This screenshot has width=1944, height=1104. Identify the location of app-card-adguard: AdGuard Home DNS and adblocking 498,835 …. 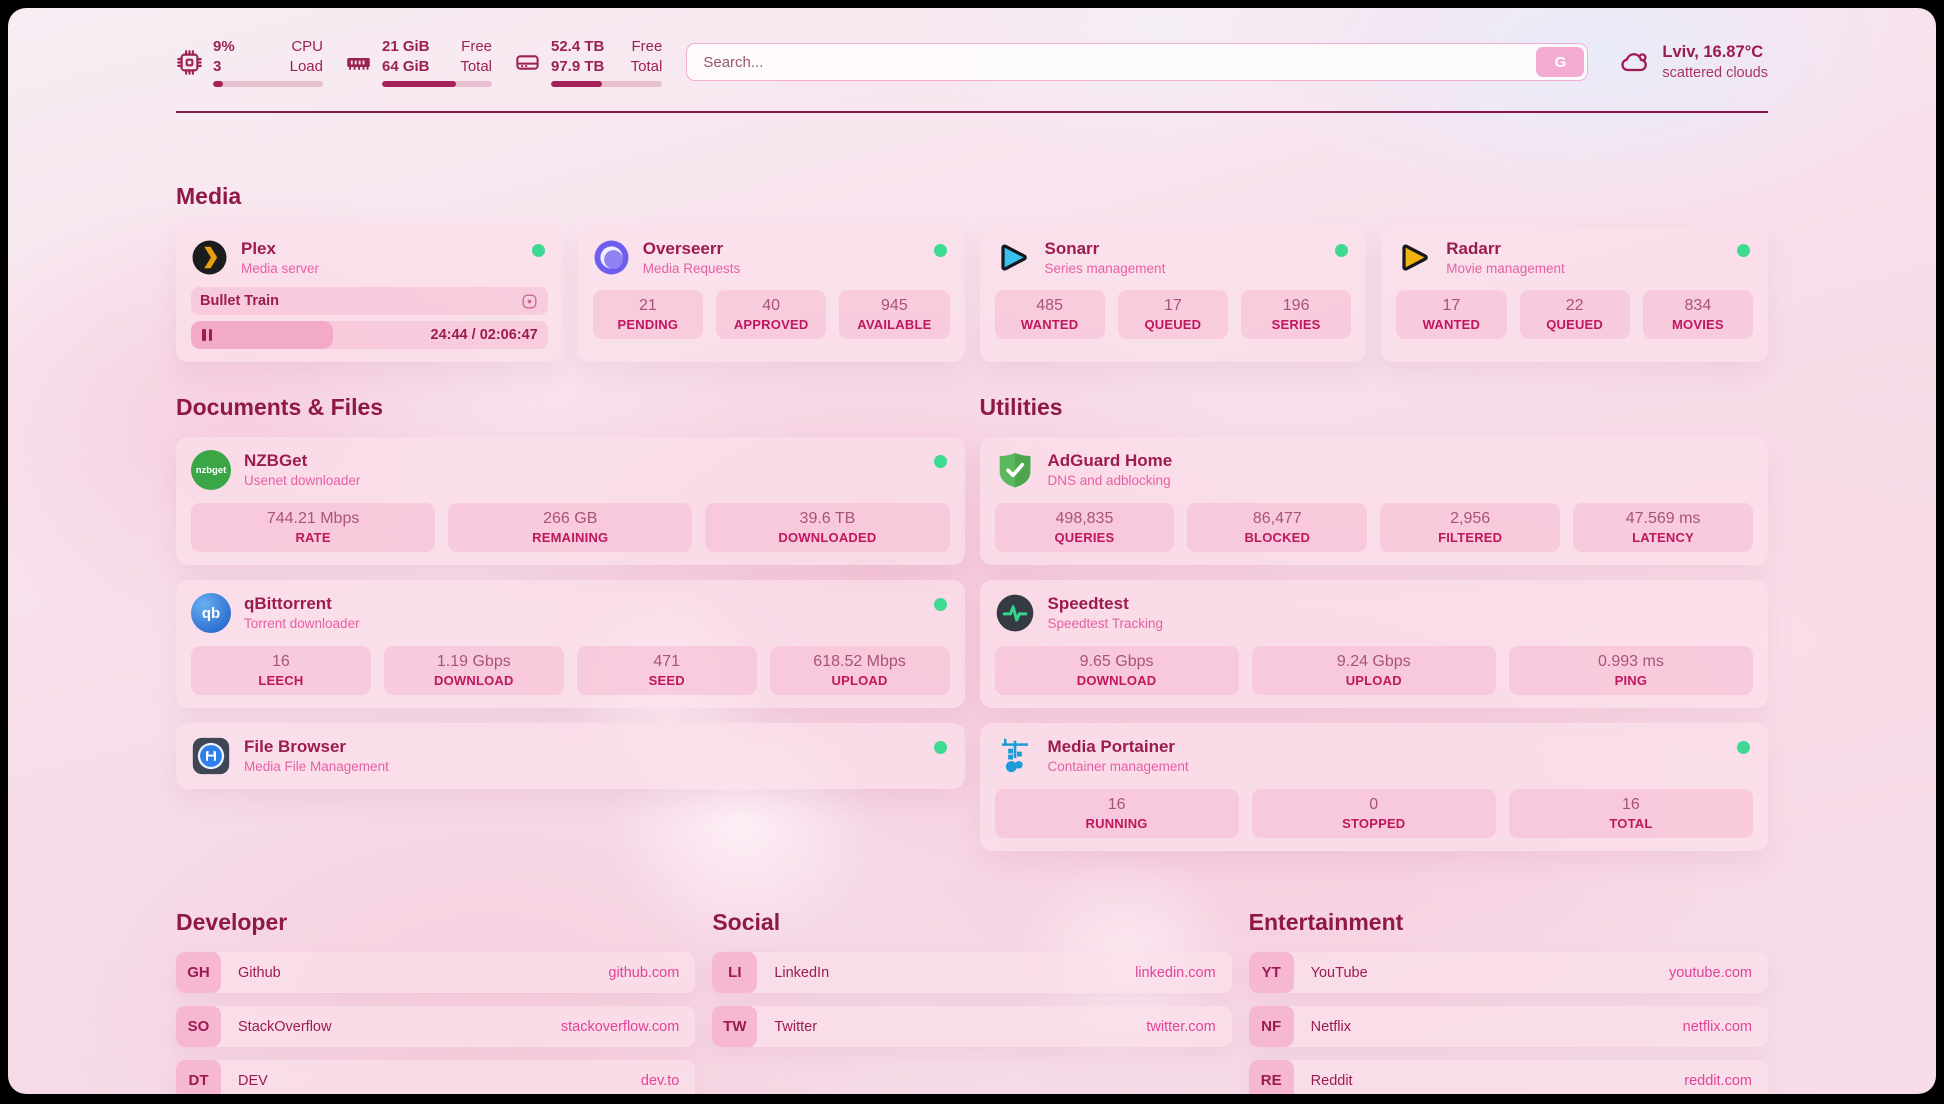
(1373, 501).